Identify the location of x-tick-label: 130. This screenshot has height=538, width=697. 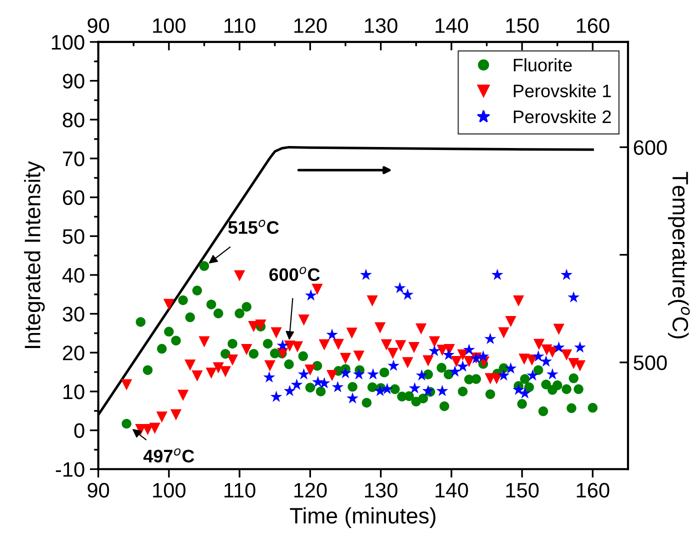
(381, 25).